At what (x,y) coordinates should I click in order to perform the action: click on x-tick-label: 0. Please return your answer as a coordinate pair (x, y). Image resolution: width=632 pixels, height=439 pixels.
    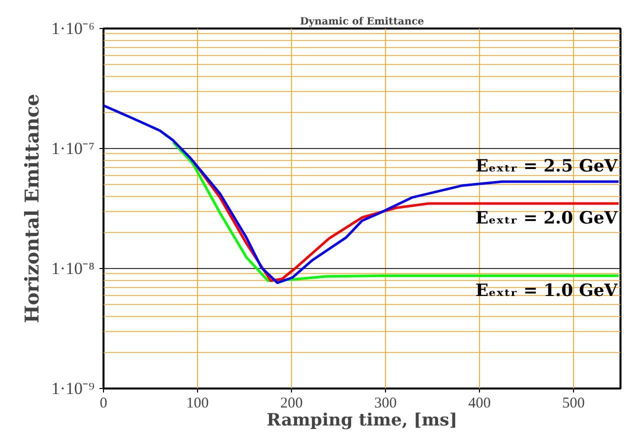
    Looking at the image, I should click on (104, 404).